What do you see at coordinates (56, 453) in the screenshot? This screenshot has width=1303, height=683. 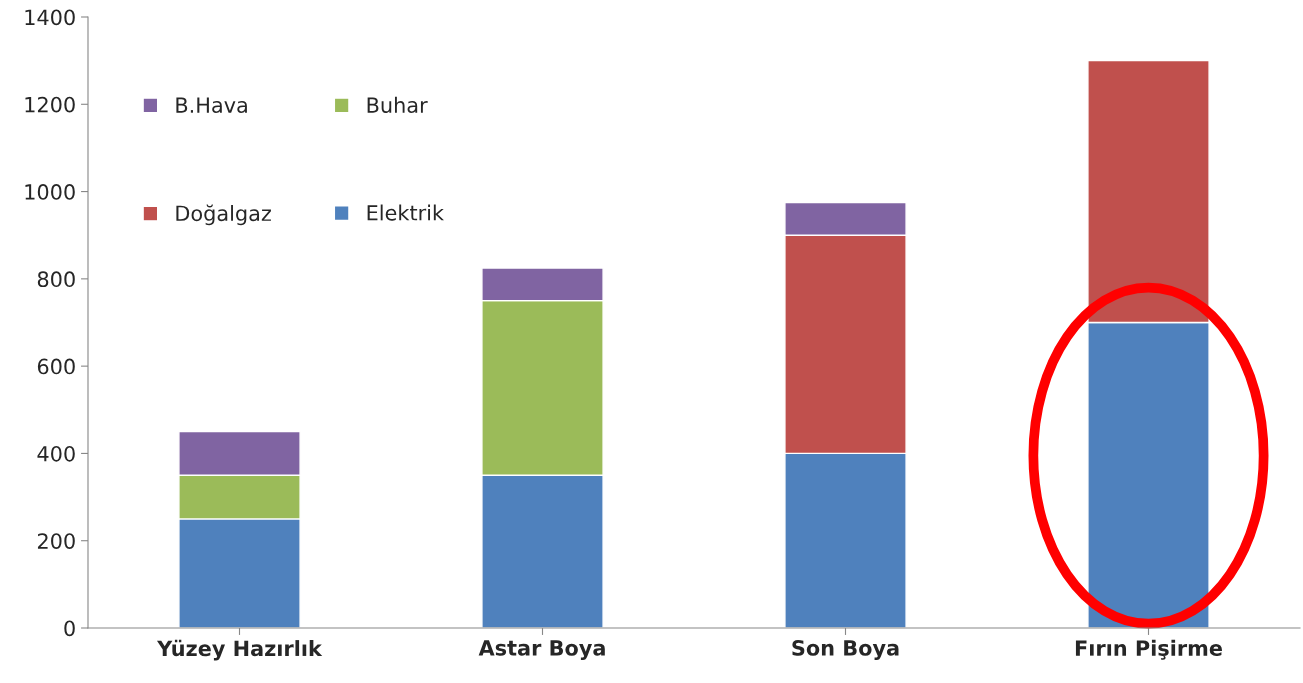 I see `y-tick-label: 400` at bounding box center [56, 453].